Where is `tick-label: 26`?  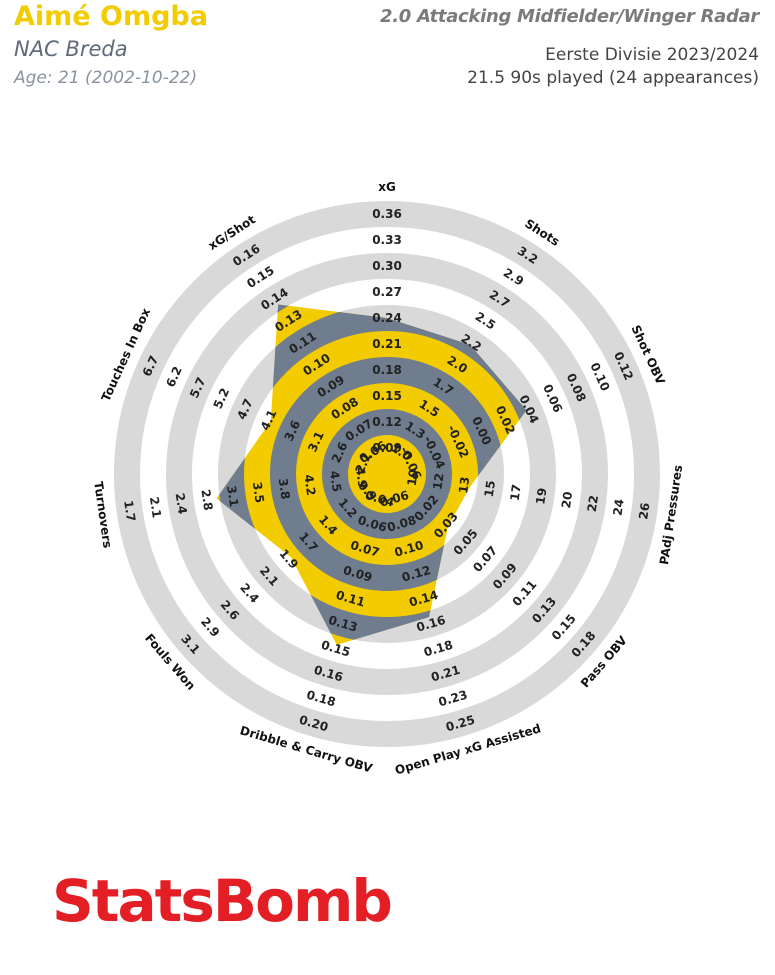 tick-label: 26 is located at coordinates (644, 511).